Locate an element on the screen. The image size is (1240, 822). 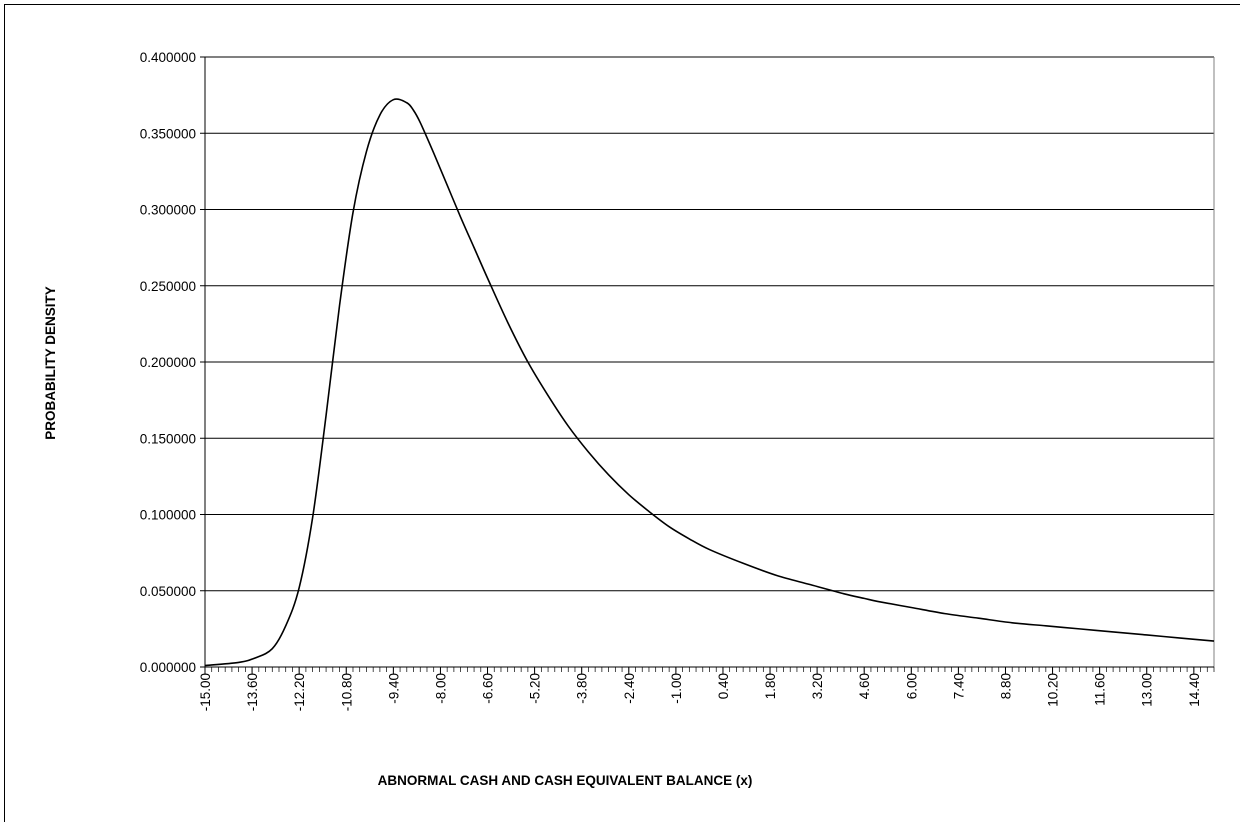
x-tick-label: -1.00 is located at coordinates (676, 688).